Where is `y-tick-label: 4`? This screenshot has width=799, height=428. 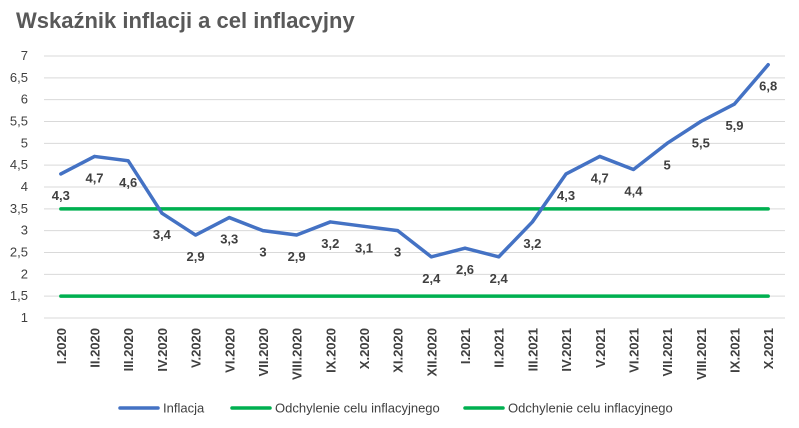 y-tick-label: 4 is located at coordinates (24, 186).